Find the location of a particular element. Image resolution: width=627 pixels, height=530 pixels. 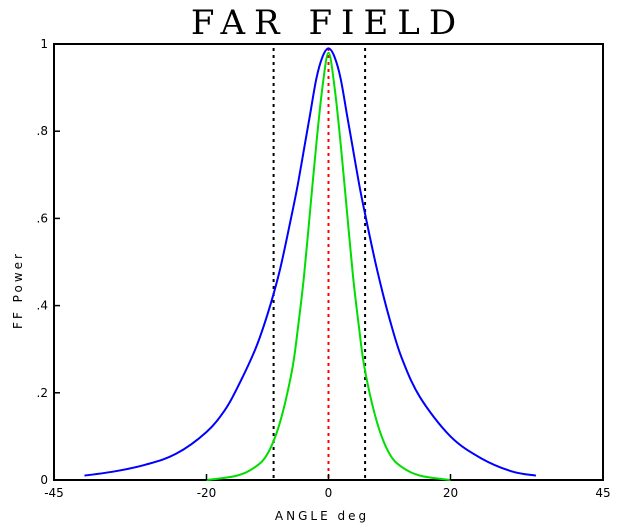

y-tick-label: .8 is located at coordinates (42, 131).